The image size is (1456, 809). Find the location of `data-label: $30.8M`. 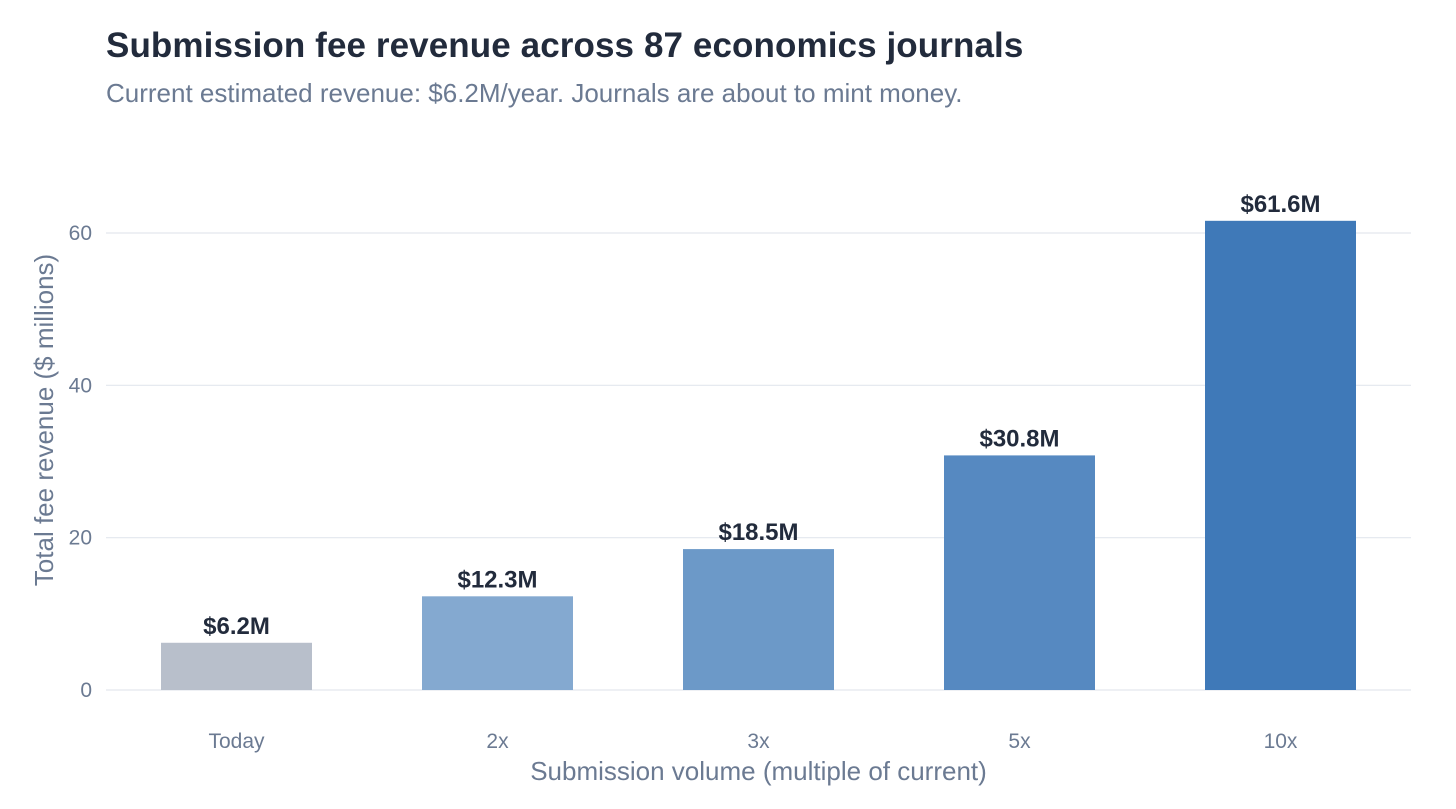

data-label: $30.8M is located at coordinates (1019, 438).